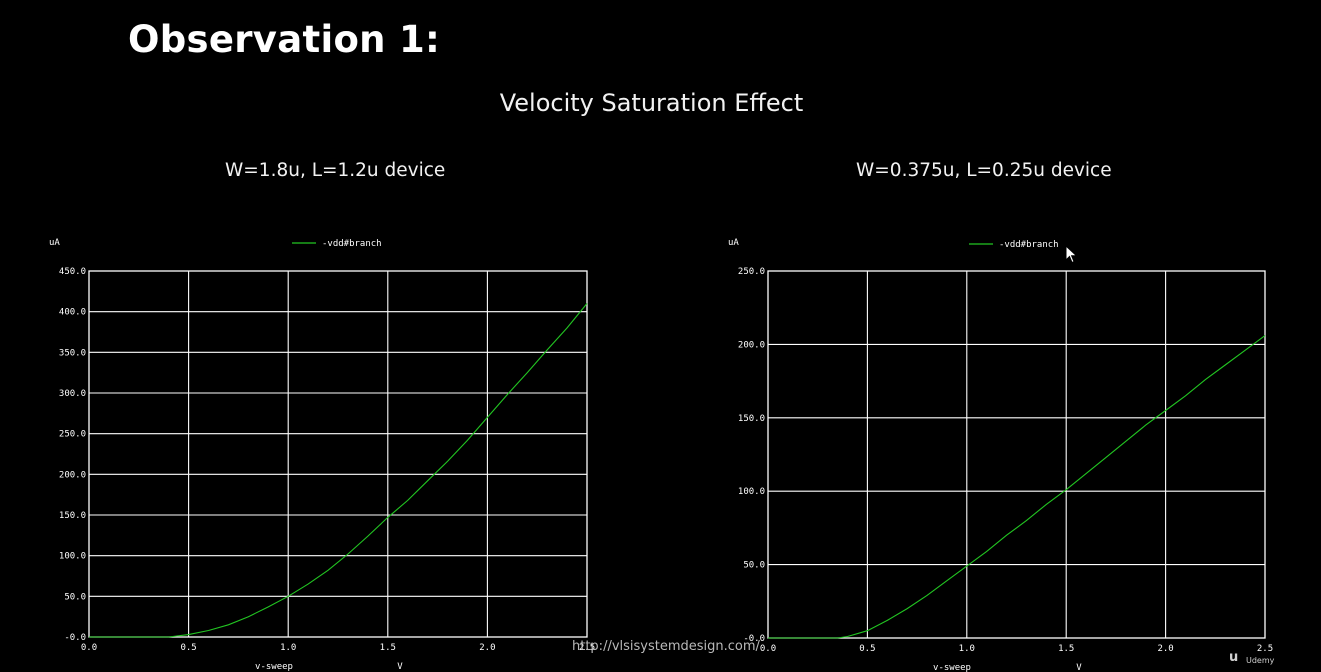 This screenshot has width=1321, height=672. I want to click on y-tick-label: 400.0, so click(72, 313).